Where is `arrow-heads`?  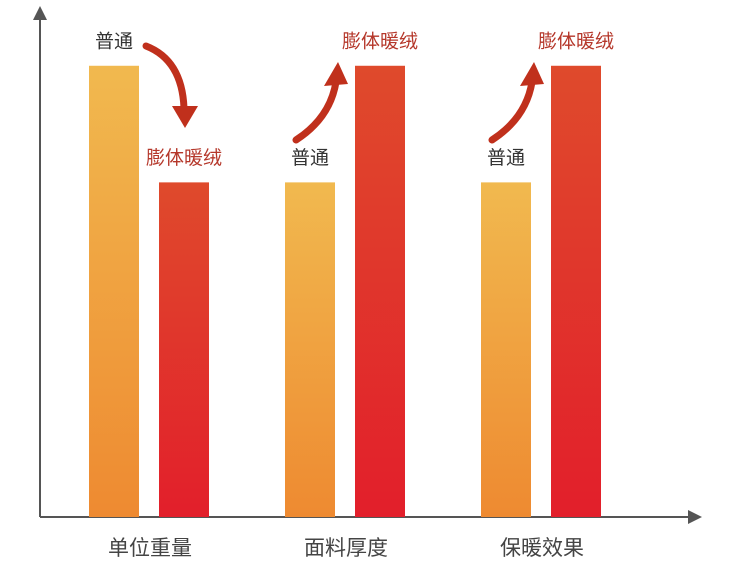
arrow-heads is located at coordinates (358, 95).